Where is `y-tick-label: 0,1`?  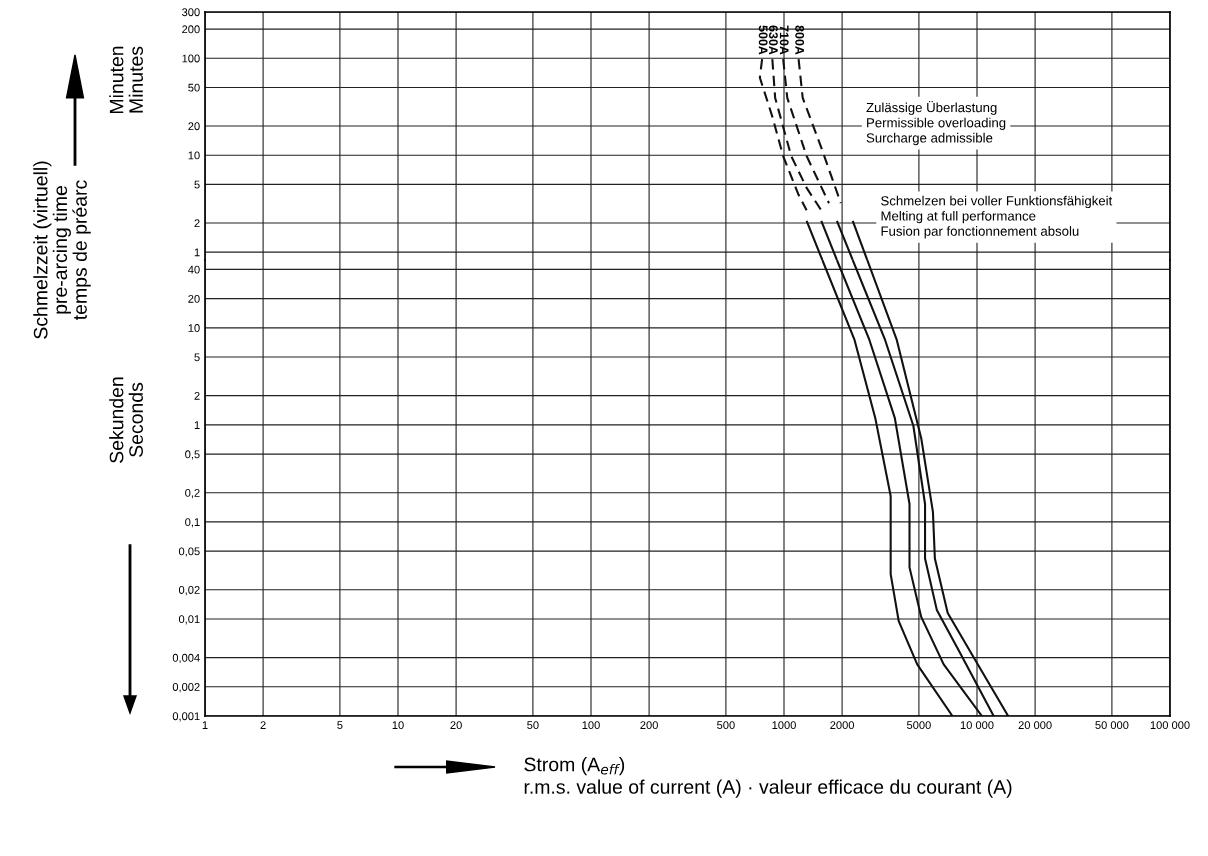
y-tick-label: 0,1 is located at coordinates (192, 523).